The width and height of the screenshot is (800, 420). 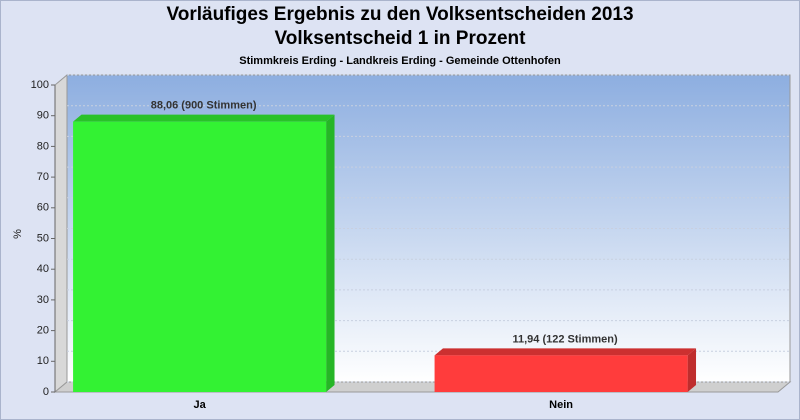 I want to click on y-tick-label: 40, so click(x=43, y=269).